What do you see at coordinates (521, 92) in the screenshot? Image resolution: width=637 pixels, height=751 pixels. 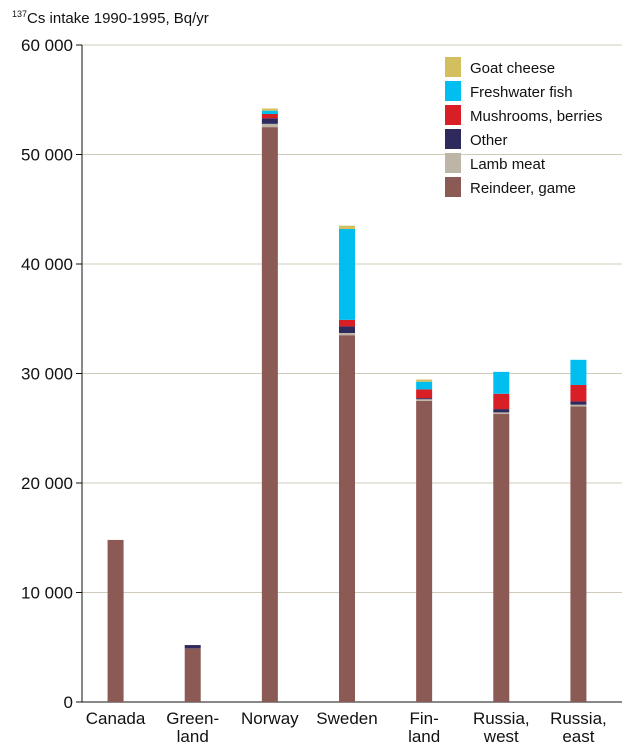 I see `legend-label: Freshwater fish` at bounding box center [521, 92].